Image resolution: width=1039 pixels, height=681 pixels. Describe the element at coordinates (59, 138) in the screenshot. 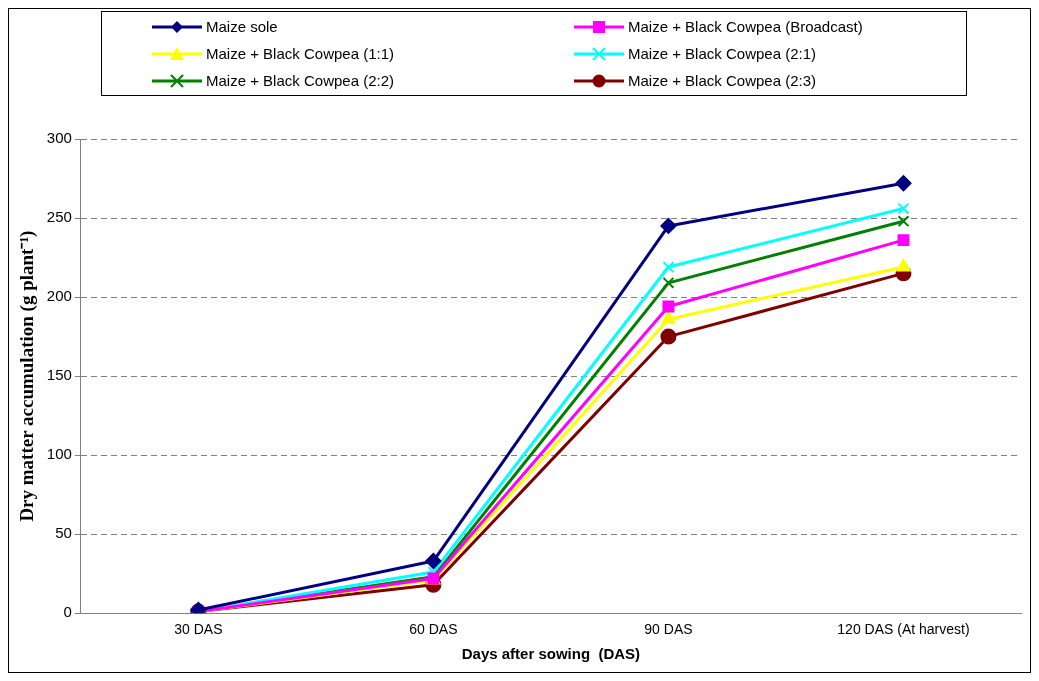

I see `y-tick-label: 300` at that location.